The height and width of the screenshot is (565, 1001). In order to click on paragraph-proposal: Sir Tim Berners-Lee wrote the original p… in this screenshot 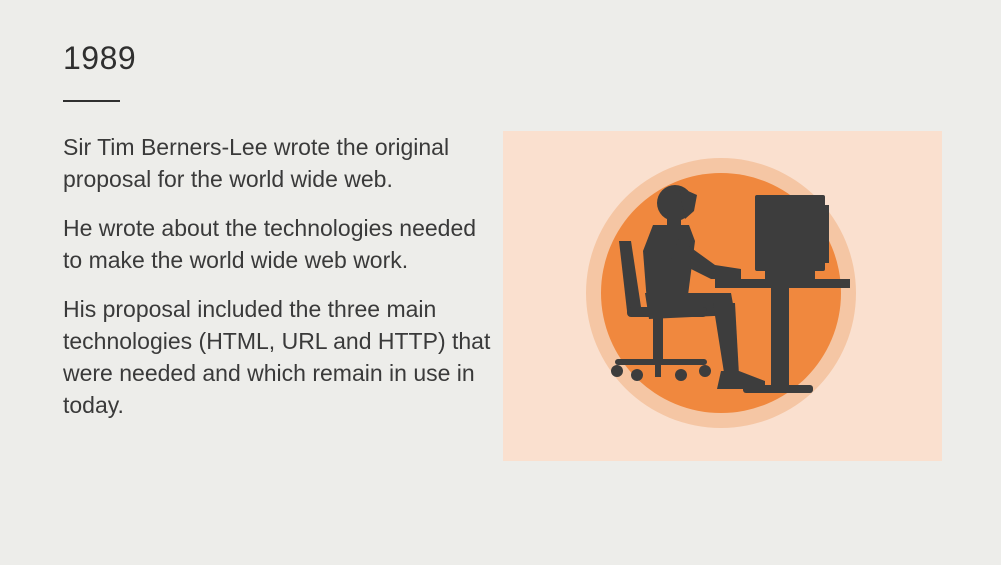, I will do `click(256, 163)`.